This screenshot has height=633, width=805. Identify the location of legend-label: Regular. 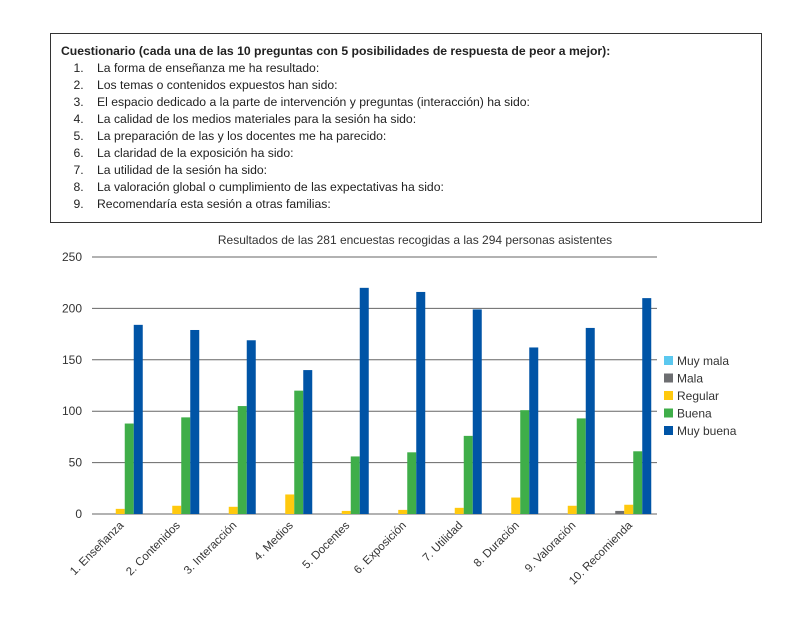
(698, 396).